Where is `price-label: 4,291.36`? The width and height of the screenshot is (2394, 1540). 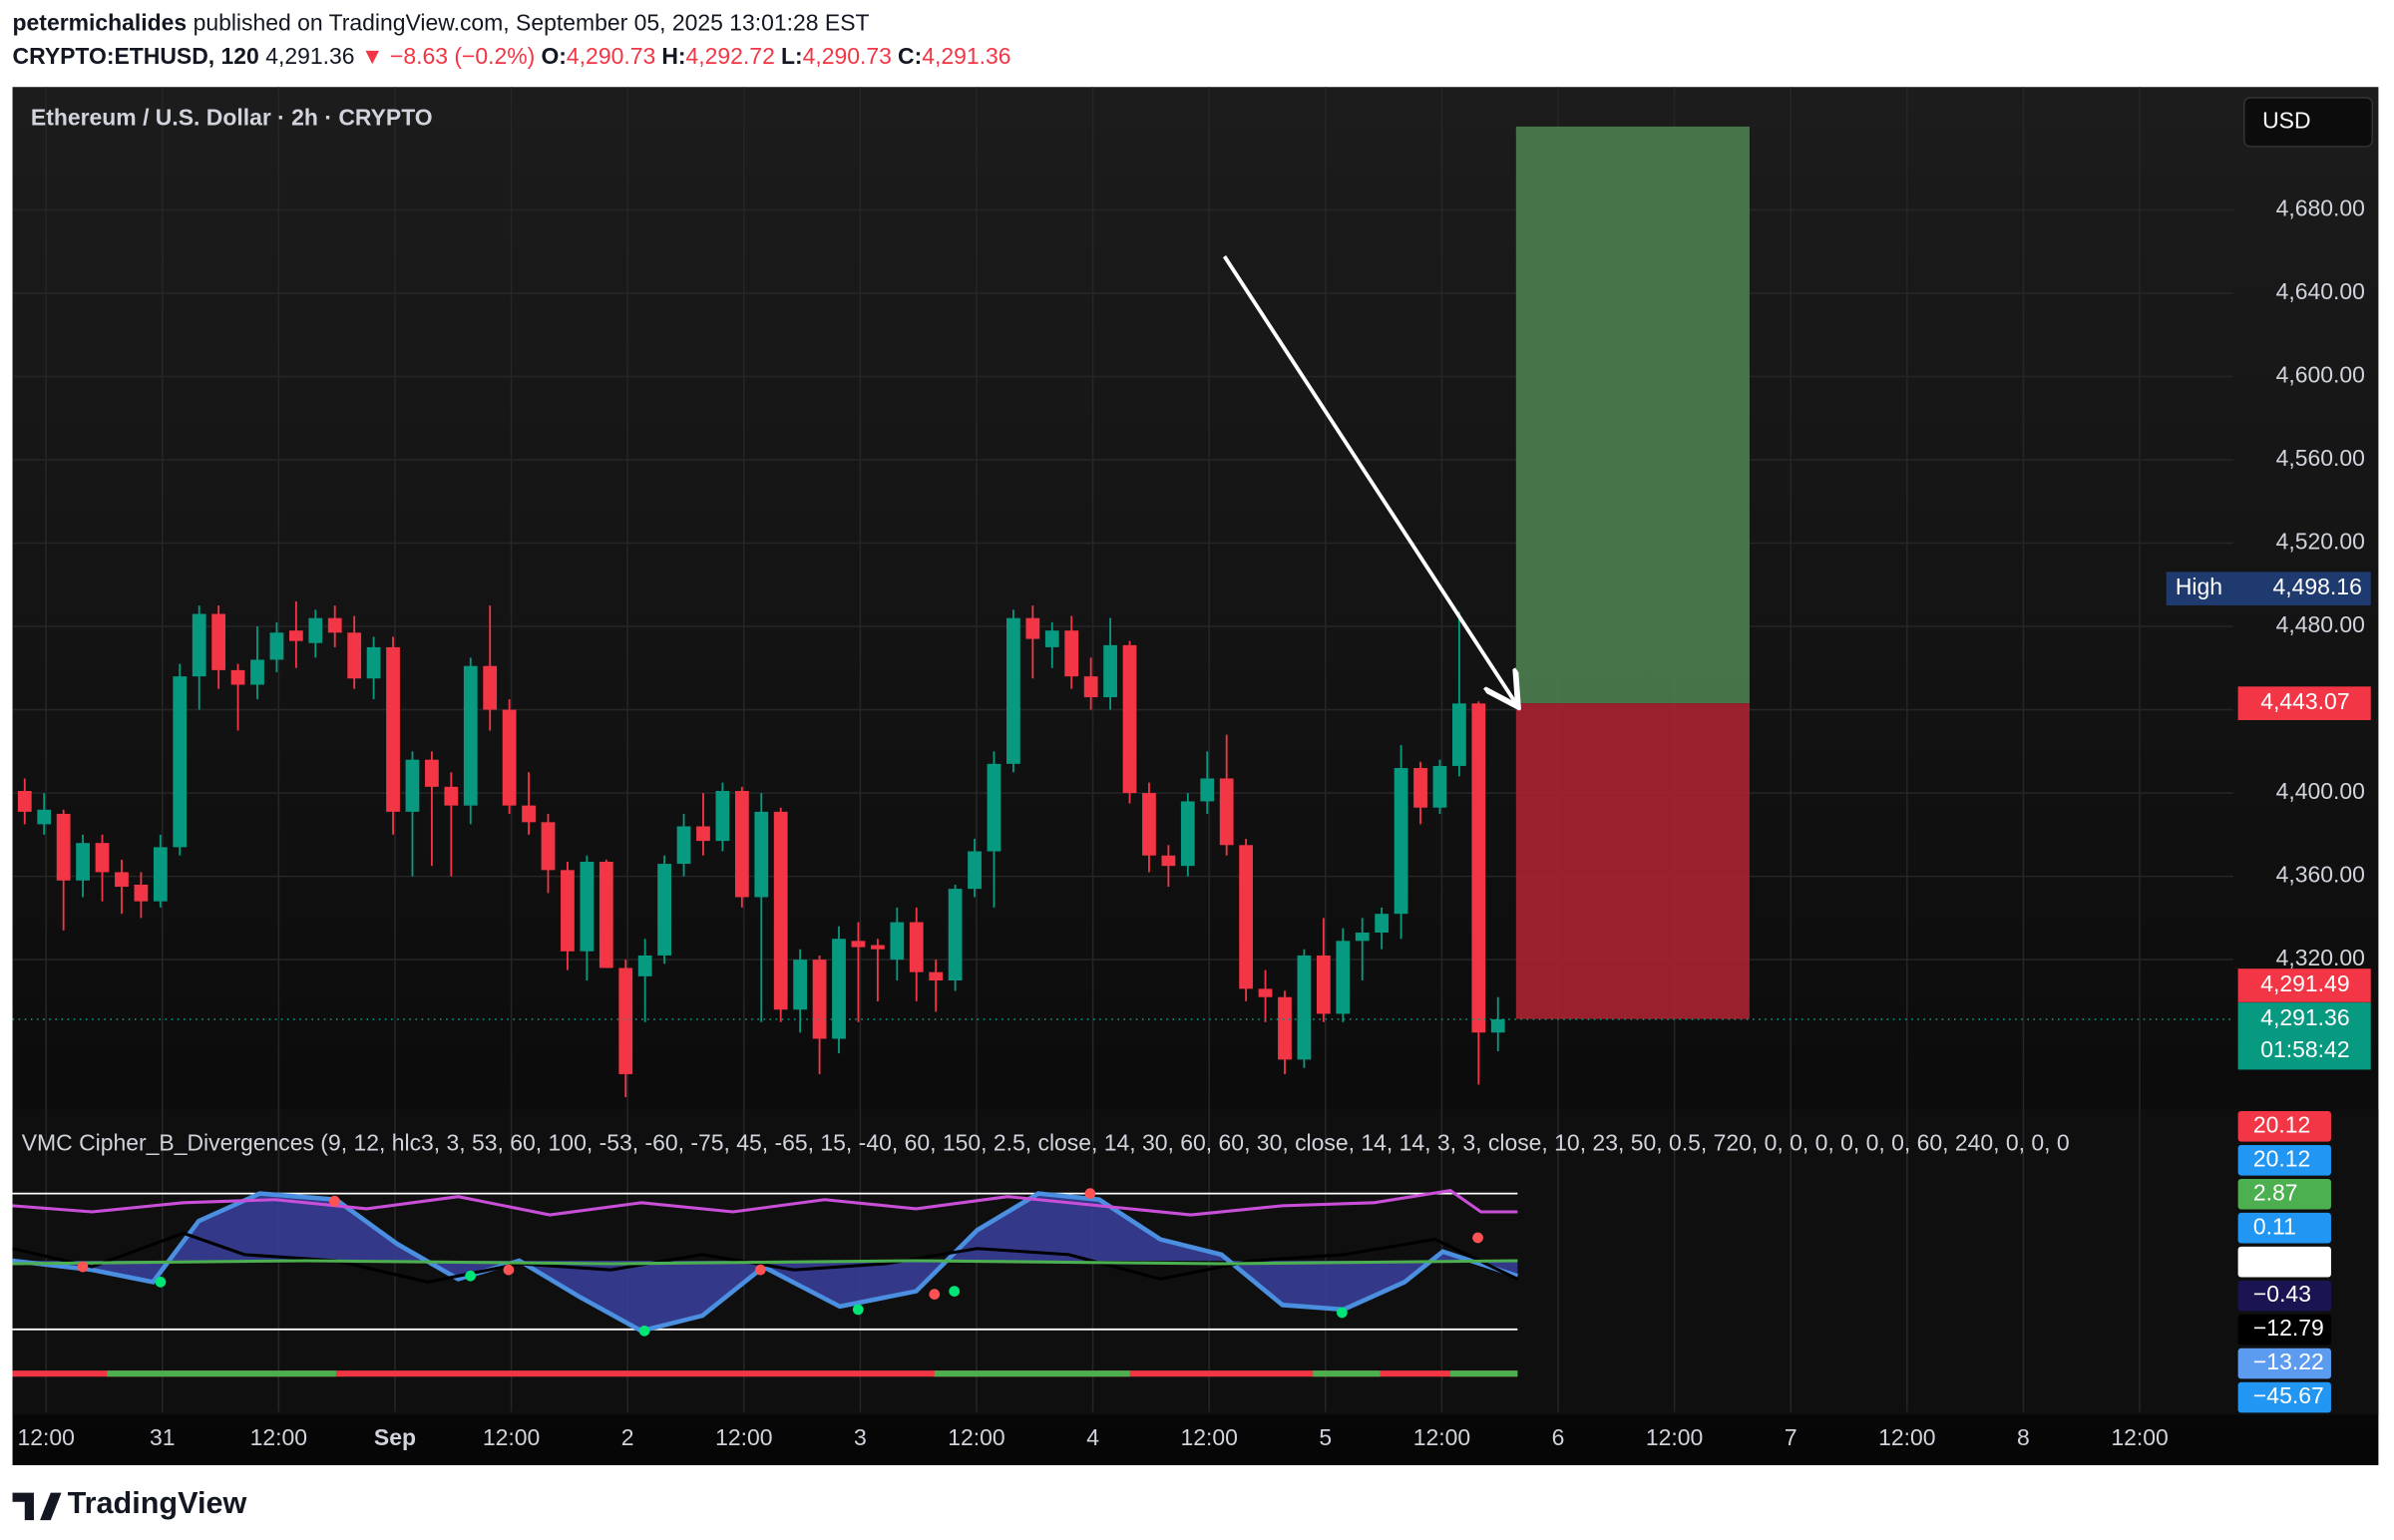
price-label: 4,291.36 is located at coordinates (2304, 1017).